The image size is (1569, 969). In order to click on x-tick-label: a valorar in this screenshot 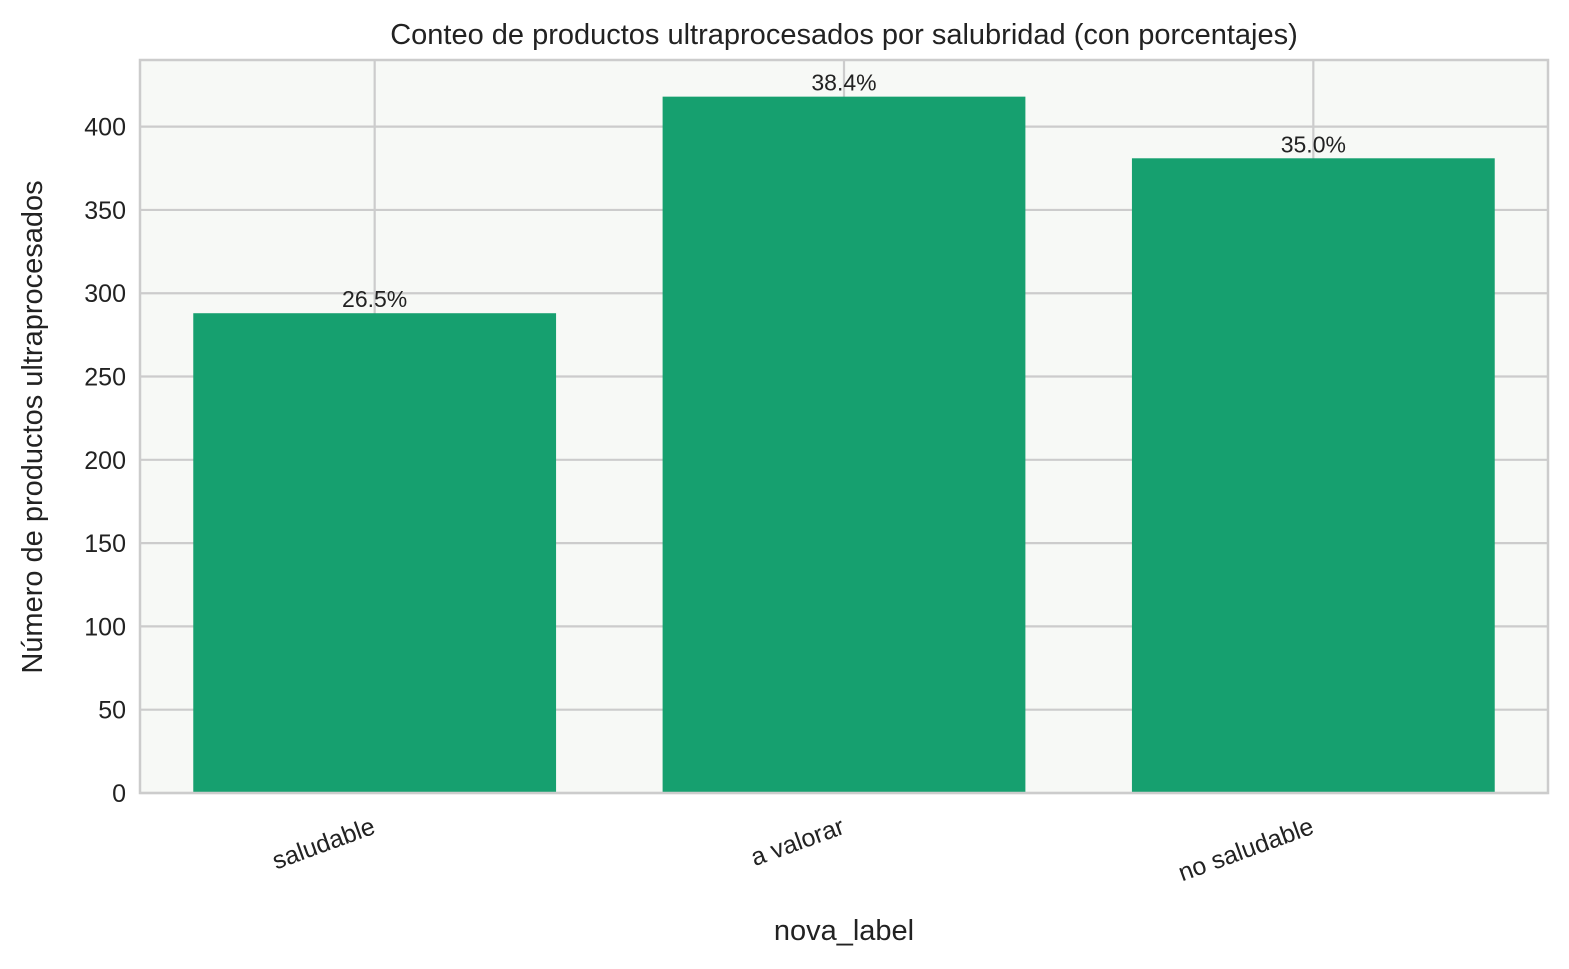, I will do `click(797, 842)`.